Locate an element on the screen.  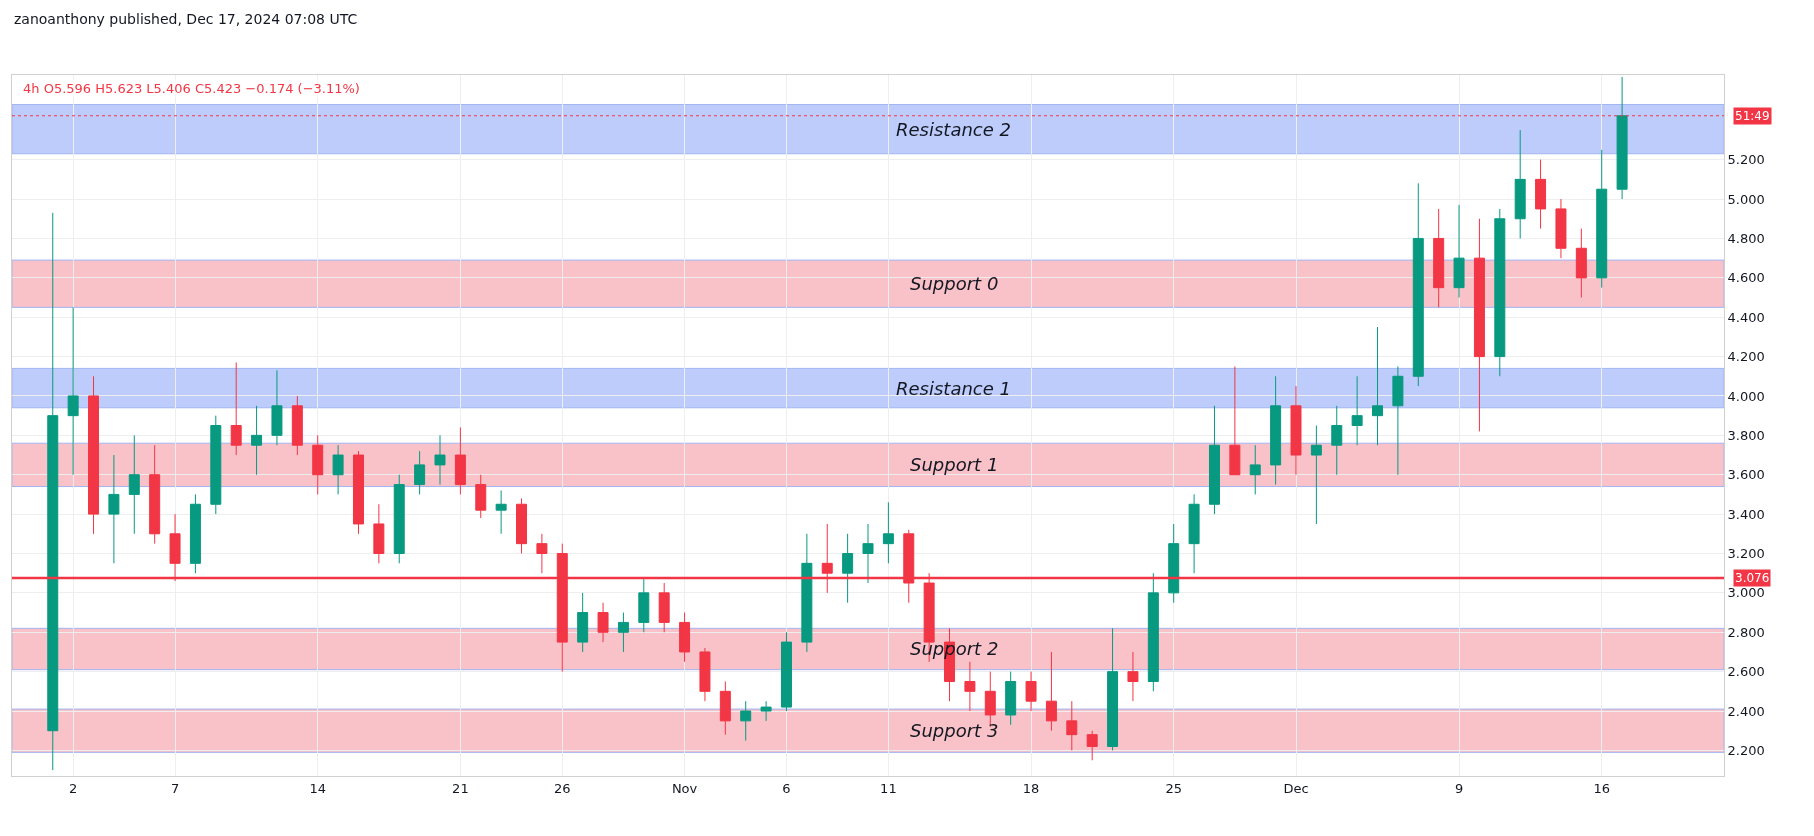
x-tick-label: 26 is located at coordinates (562, 788).